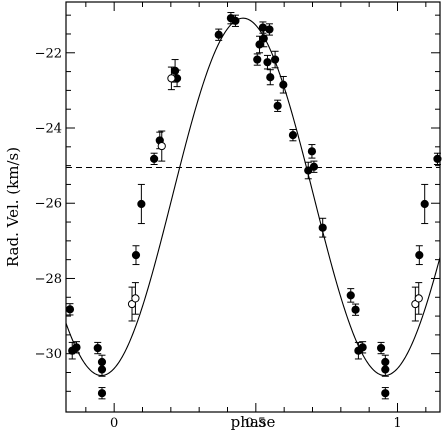  I want to click on x-tick-label: 0, so click(114, 423).